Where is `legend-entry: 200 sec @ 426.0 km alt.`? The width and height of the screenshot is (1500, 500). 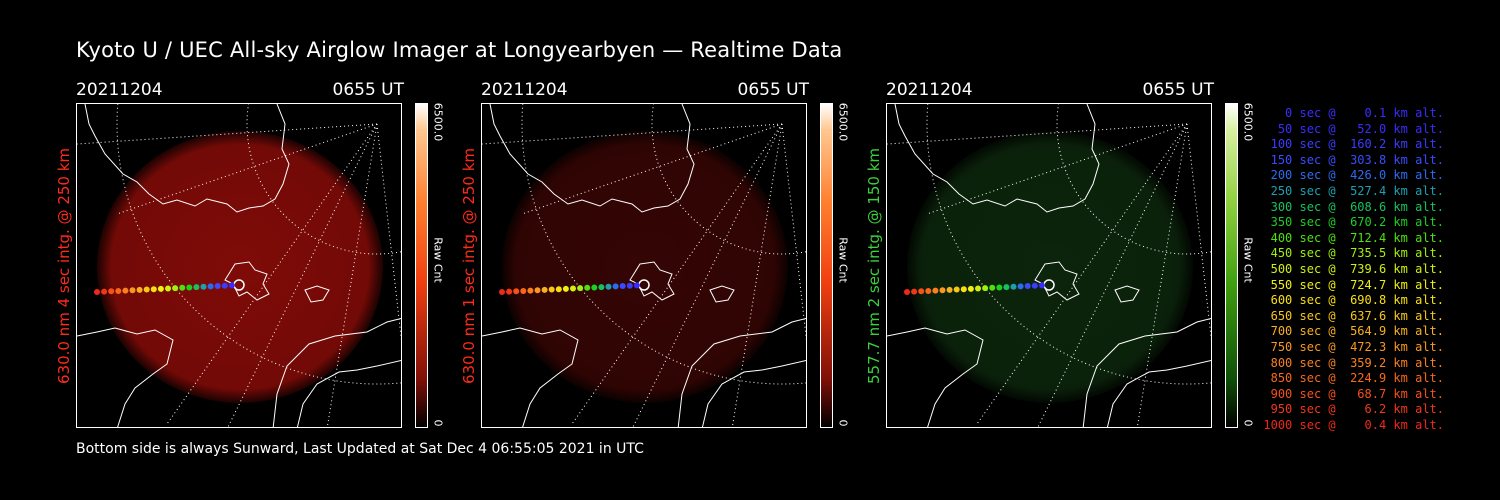 legend-entry: 200 sec @ 426.0 km alt. is located at coordinates (1353, 175).